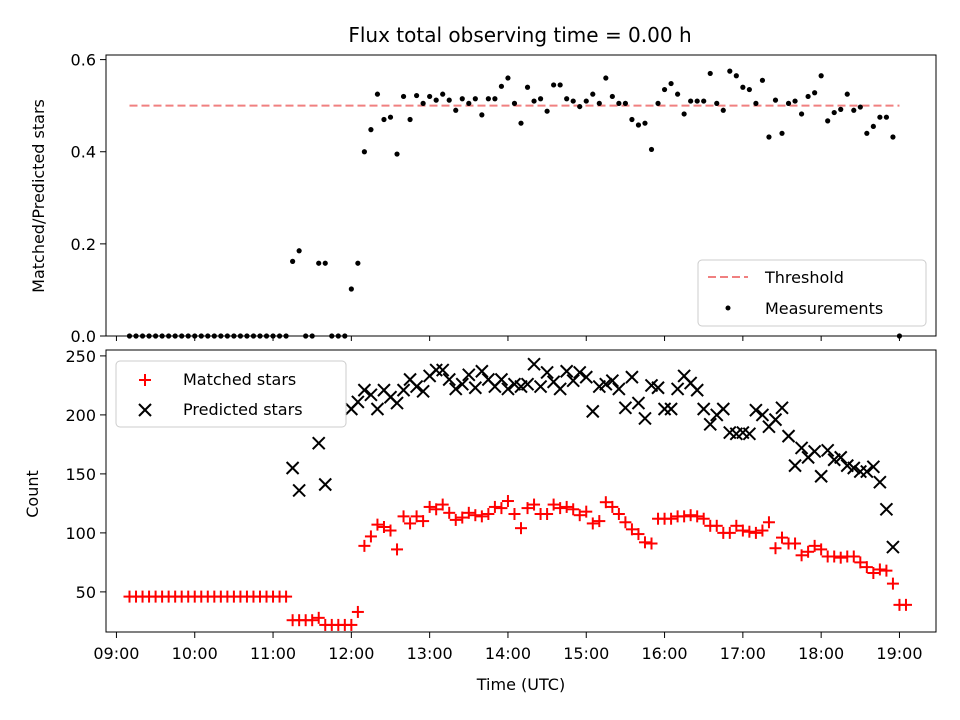  Describe the element at coordinates (520, 684) in the screenshot. I see `bottom-x-axis-label: Time (UTC)` at that location.